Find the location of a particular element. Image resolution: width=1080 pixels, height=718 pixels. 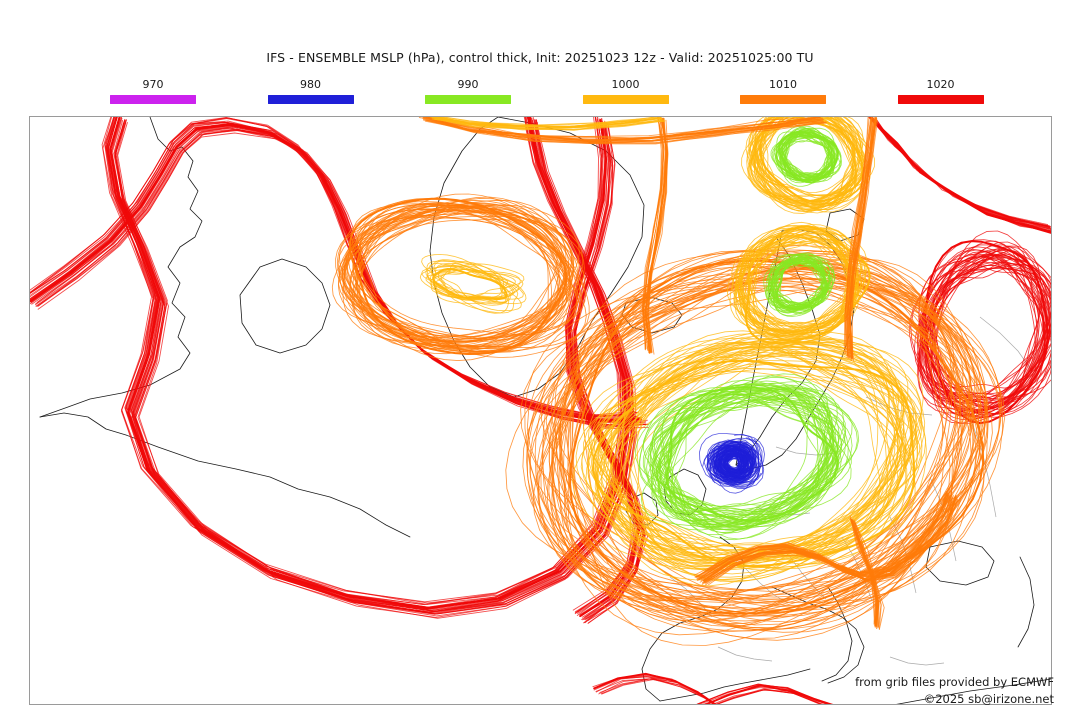

legend-label-980: 980 is located at coordinates (310, 84).